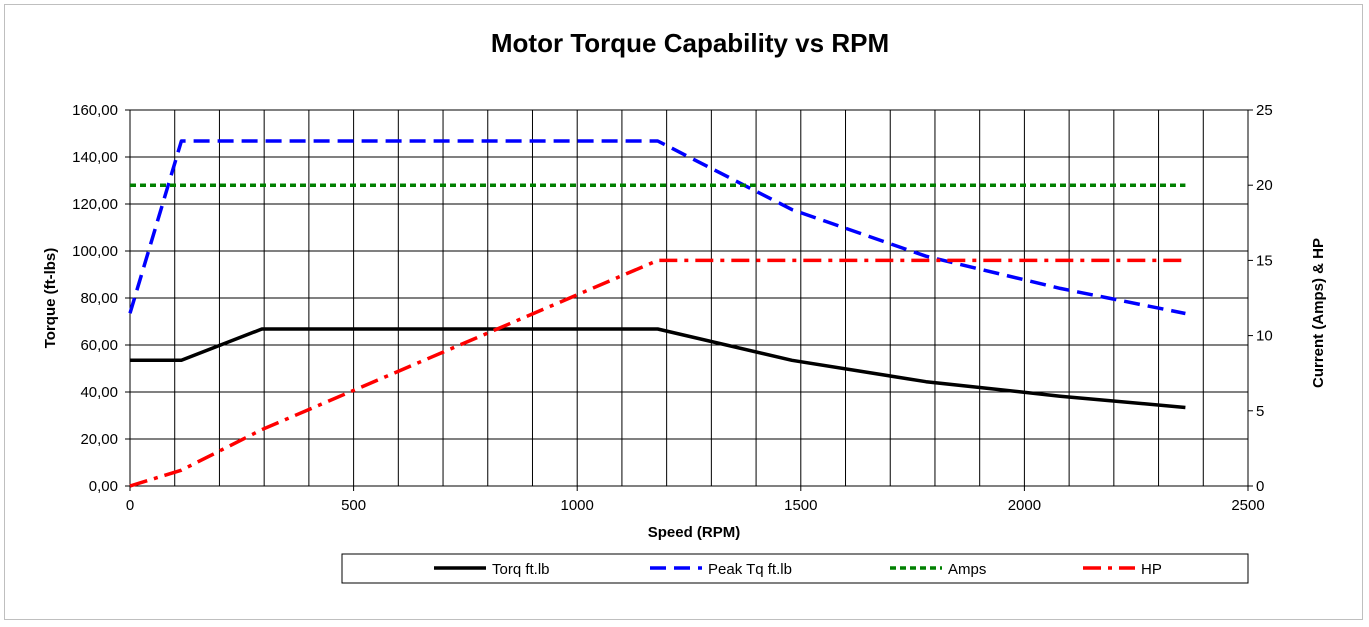 The image size is (1369, 627). What do you see at coordinates (1024, 505) in the screenshot?
I see `x-tick-label: 2000` at bounding box center [1024, 505].